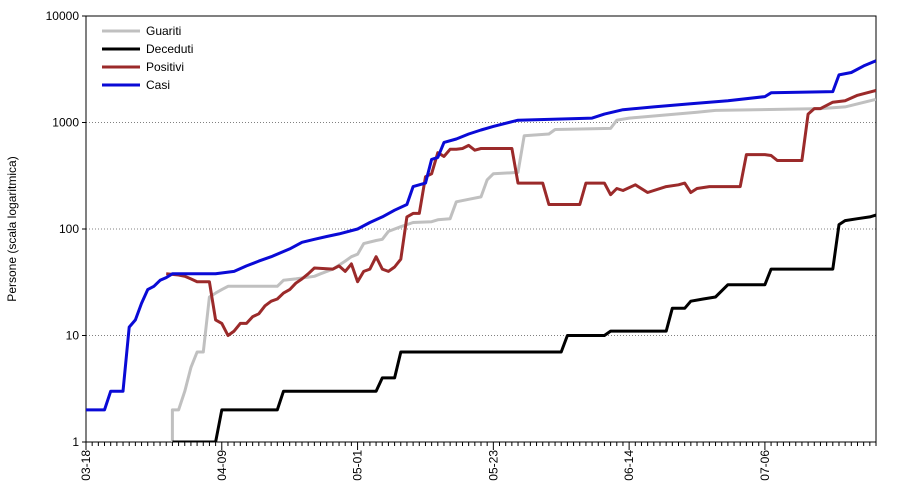  What do you see at coordinates (65, 123) in the screenshot?
I see `y-tick-label-3: 1000` at bounding box center [65, 123].